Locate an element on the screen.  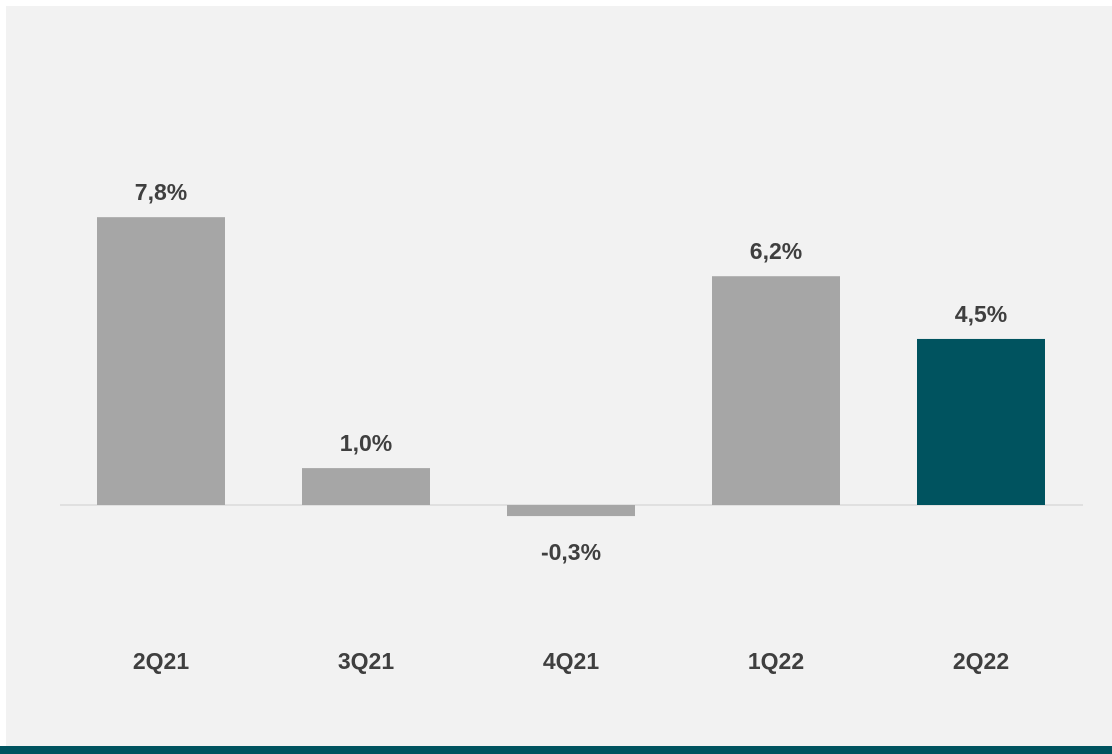
value-label-2Q22: 4,5% is located at coordinates (981, 314).